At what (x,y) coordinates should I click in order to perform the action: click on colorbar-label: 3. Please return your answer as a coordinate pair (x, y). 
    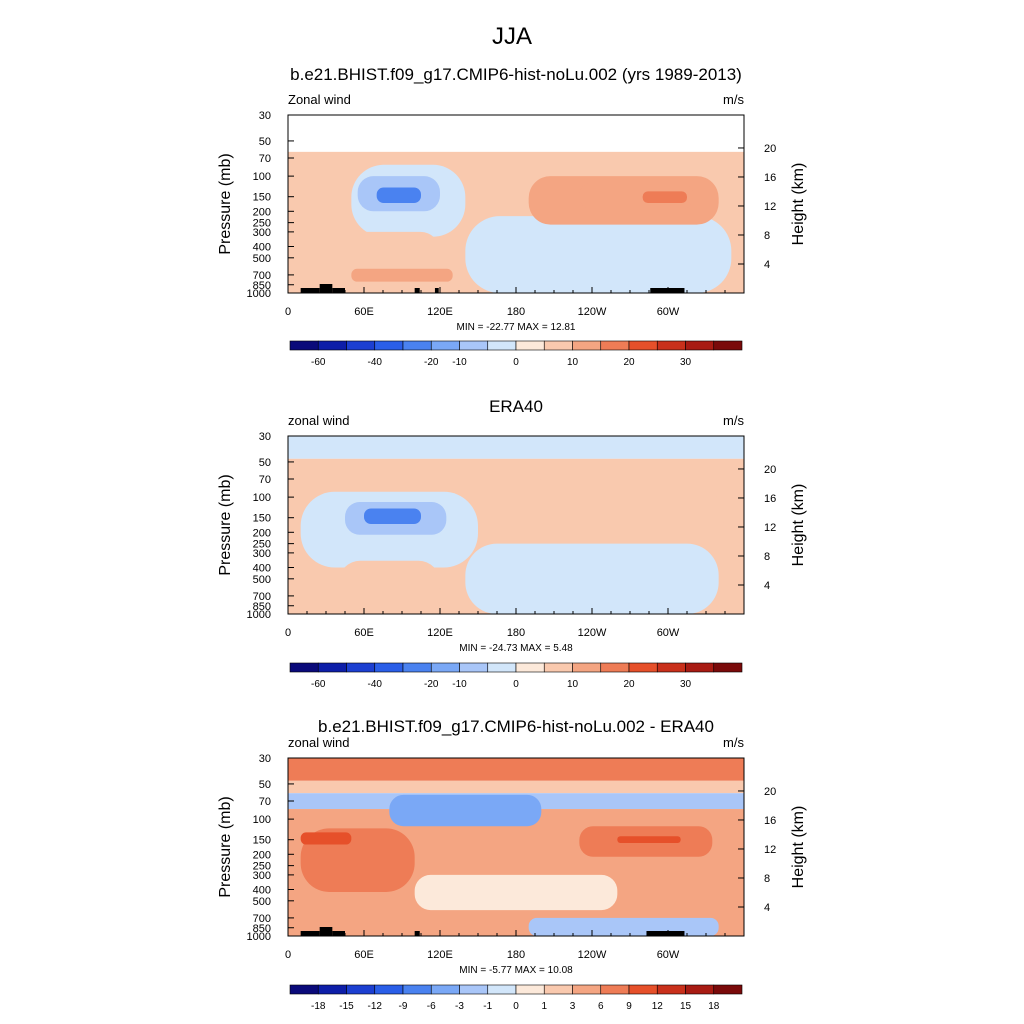
    Looking at the image, I should click on (573, 1006).